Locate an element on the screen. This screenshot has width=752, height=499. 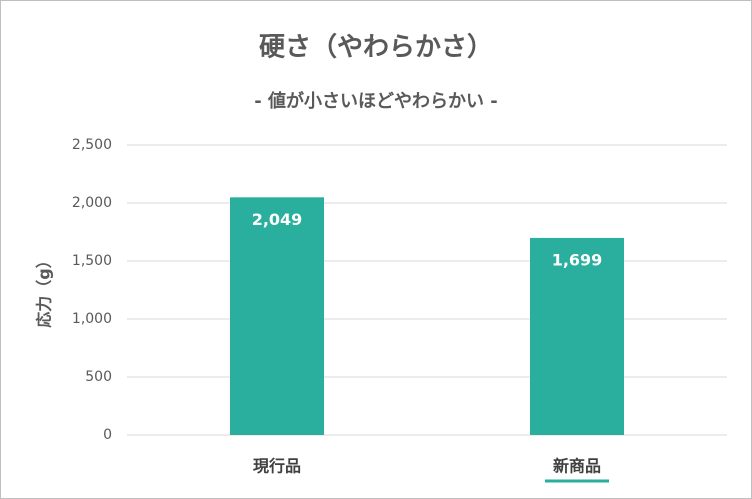
y-tick-label: 2,000 is located at coordinates (92, 203).